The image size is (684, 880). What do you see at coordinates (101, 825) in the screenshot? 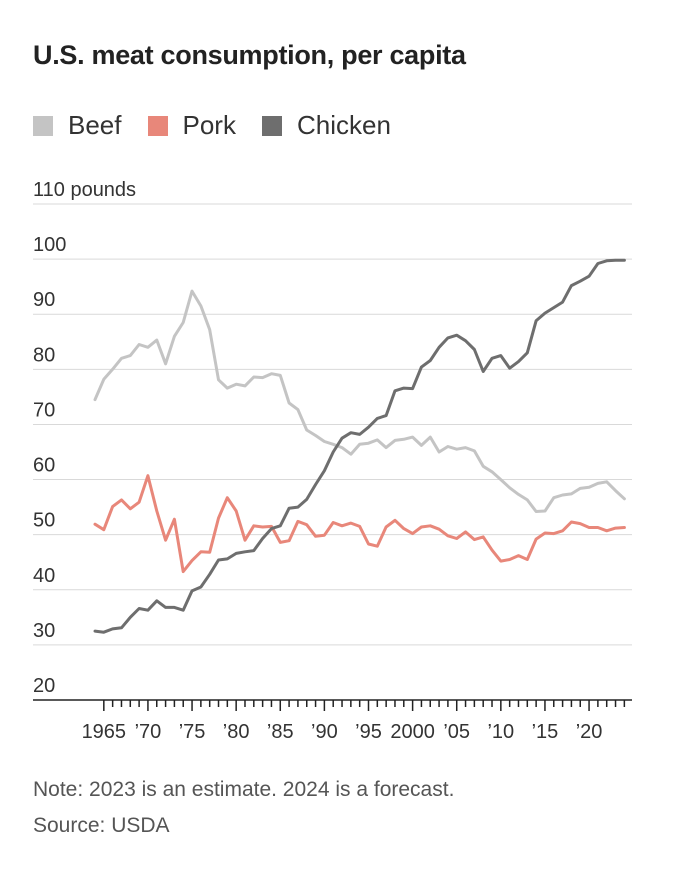
I see `source-text: Source: USDA` at bounding box center [101, 825].